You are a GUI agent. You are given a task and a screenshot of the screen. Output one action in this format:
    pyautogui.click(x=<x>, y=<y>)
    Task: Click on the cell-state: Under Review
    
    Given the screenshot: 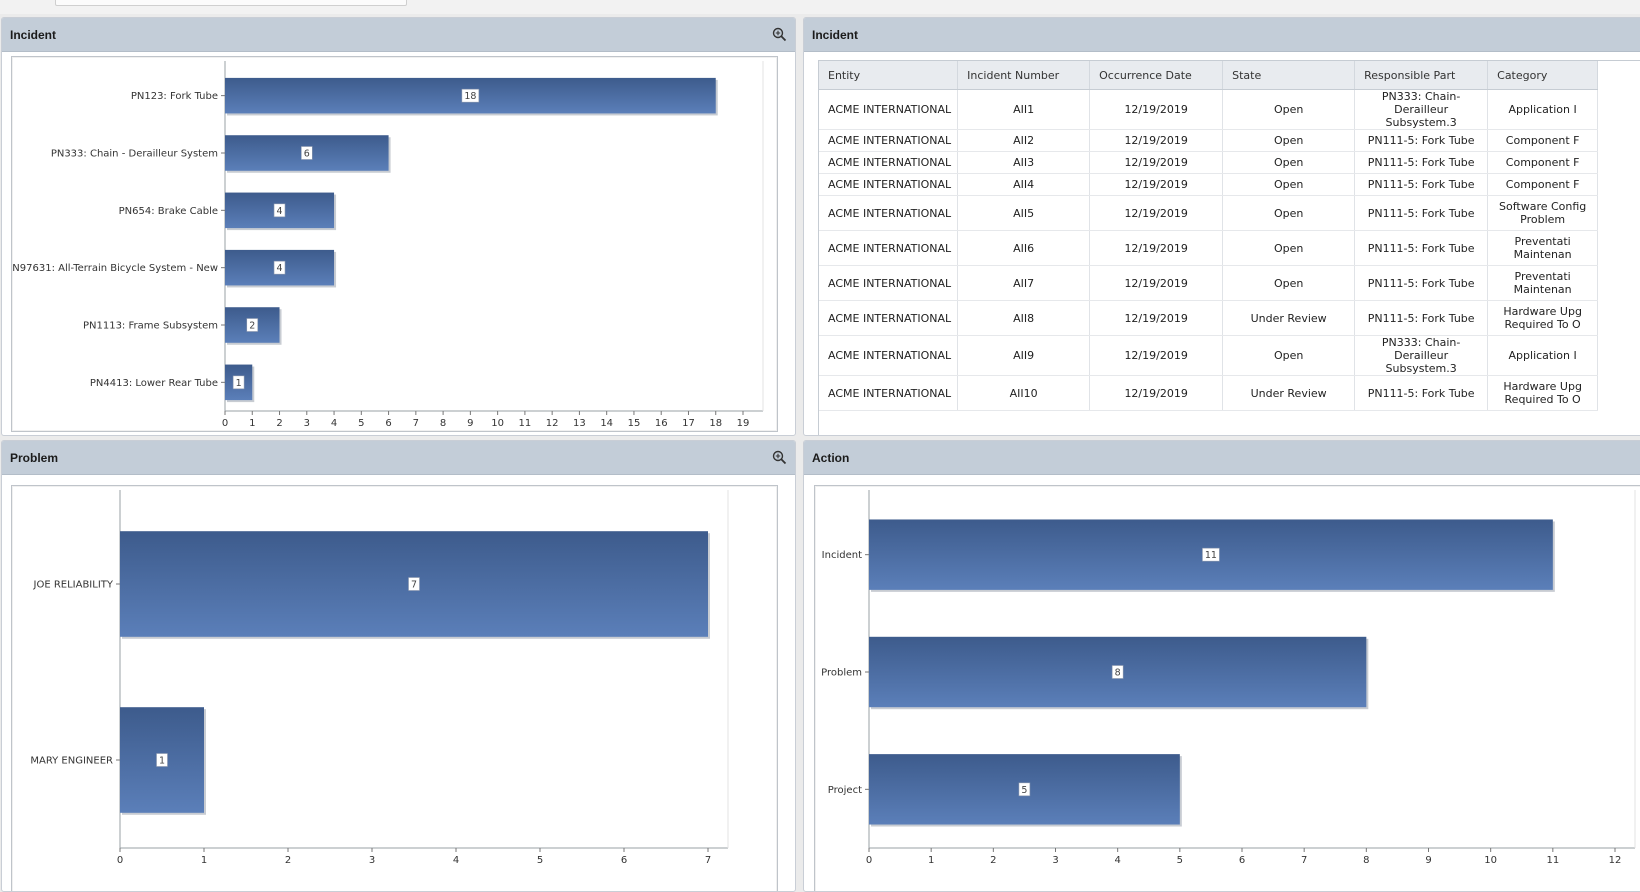 What is the action you would take?
    pyautogui.click(x=1289, y=318)
    